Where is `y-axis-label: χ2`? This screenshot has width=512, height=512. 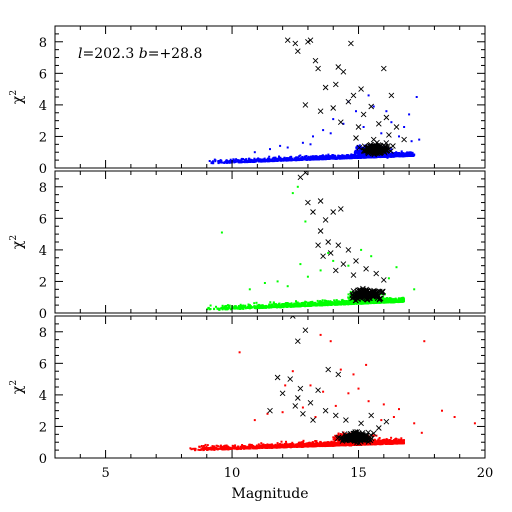
y-axis-label: χ2 is located at coordinates (17, 242).